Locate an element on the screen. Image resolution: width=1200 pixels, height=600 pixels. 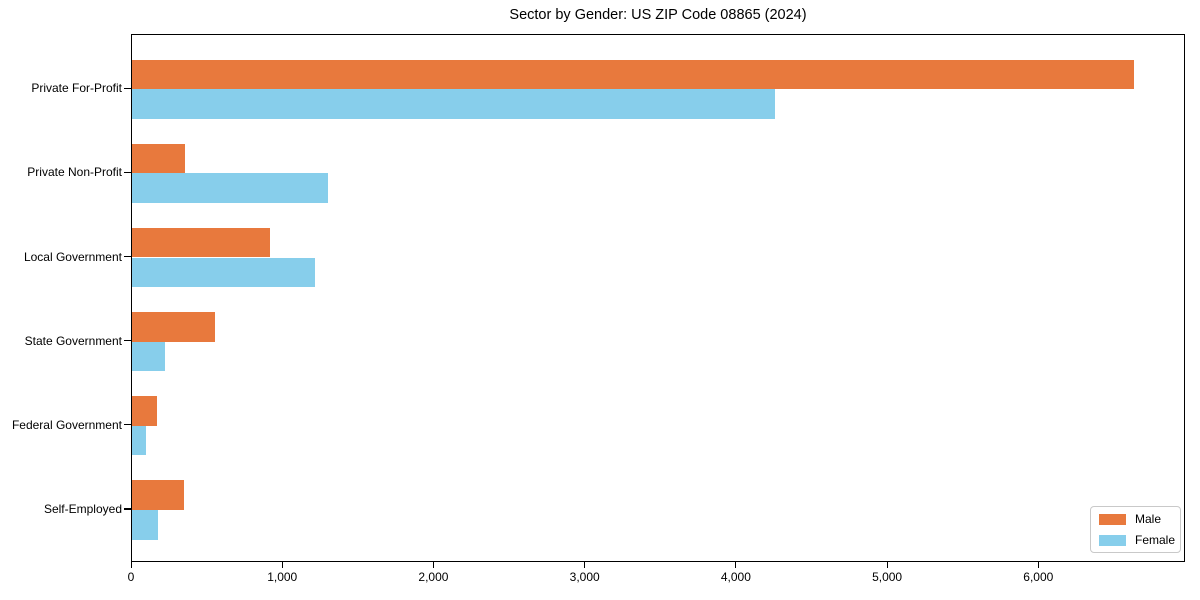
y-tick-label: Federal Government is located at coordinates (66, 424).